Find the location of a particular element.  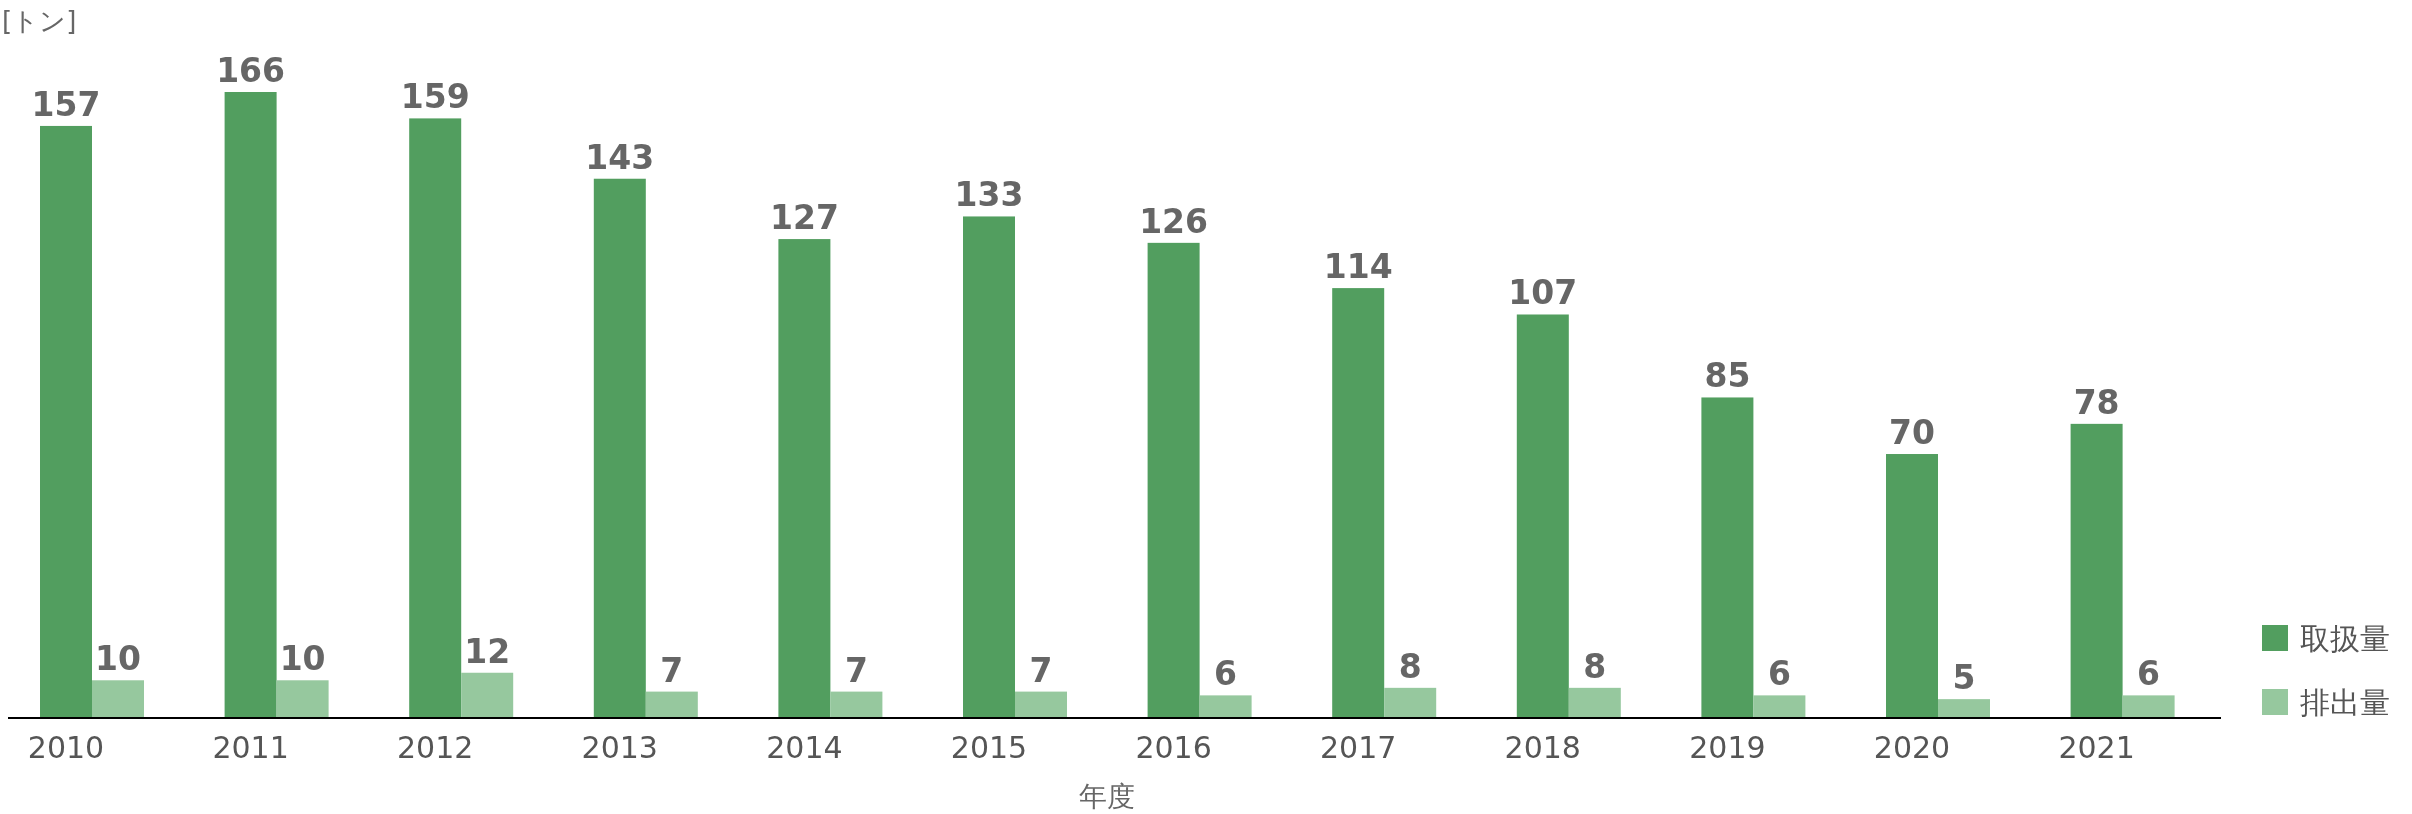

x-tick-label: 2018 is located at coordinates (1542, 747).